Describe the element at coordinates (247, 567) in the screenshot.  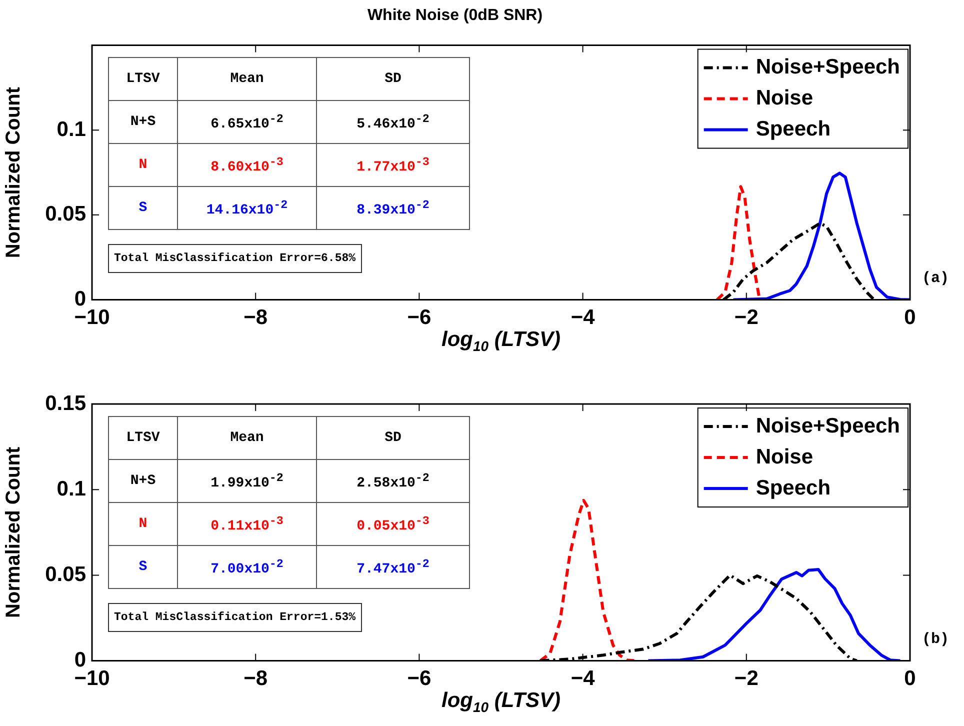
I see `annotation: 7.00x10$^{-2}$` at that location.